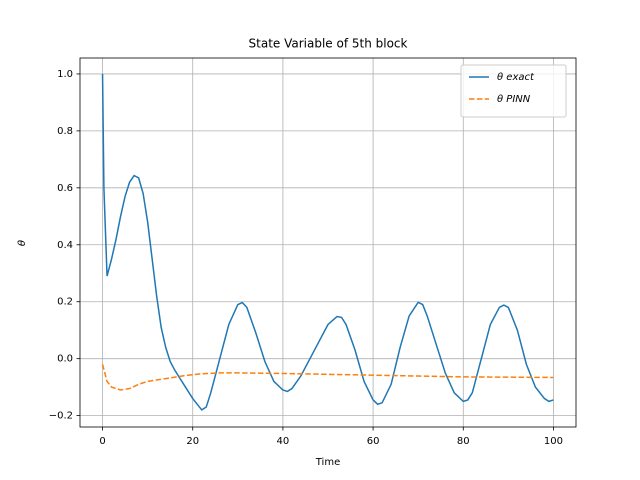 The width and height of the screenshot is (640, 480). Describe the element at coordinates (327, 377) in the screenshot. I see `data-line` at that location.